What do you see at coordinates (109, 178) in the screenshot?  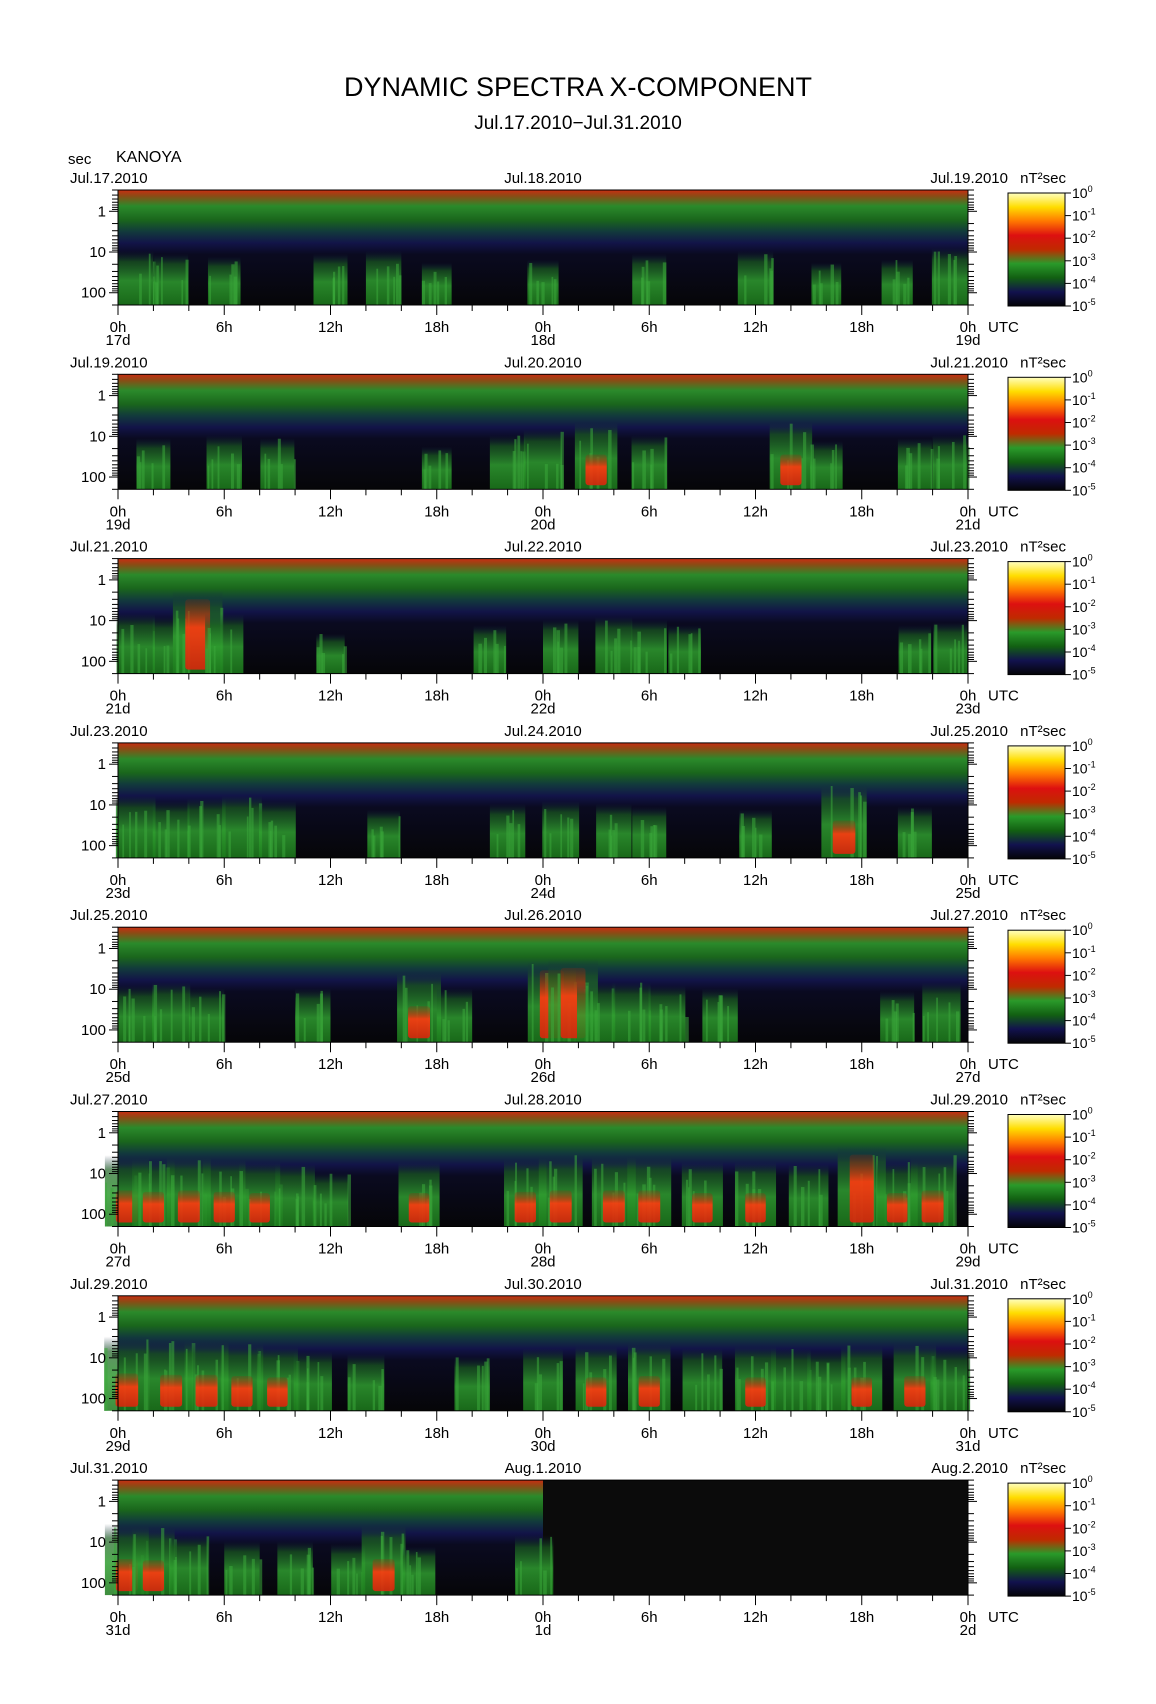 I see `panel-start-date: Jul.17.2010` at bounding box center [109, 178].